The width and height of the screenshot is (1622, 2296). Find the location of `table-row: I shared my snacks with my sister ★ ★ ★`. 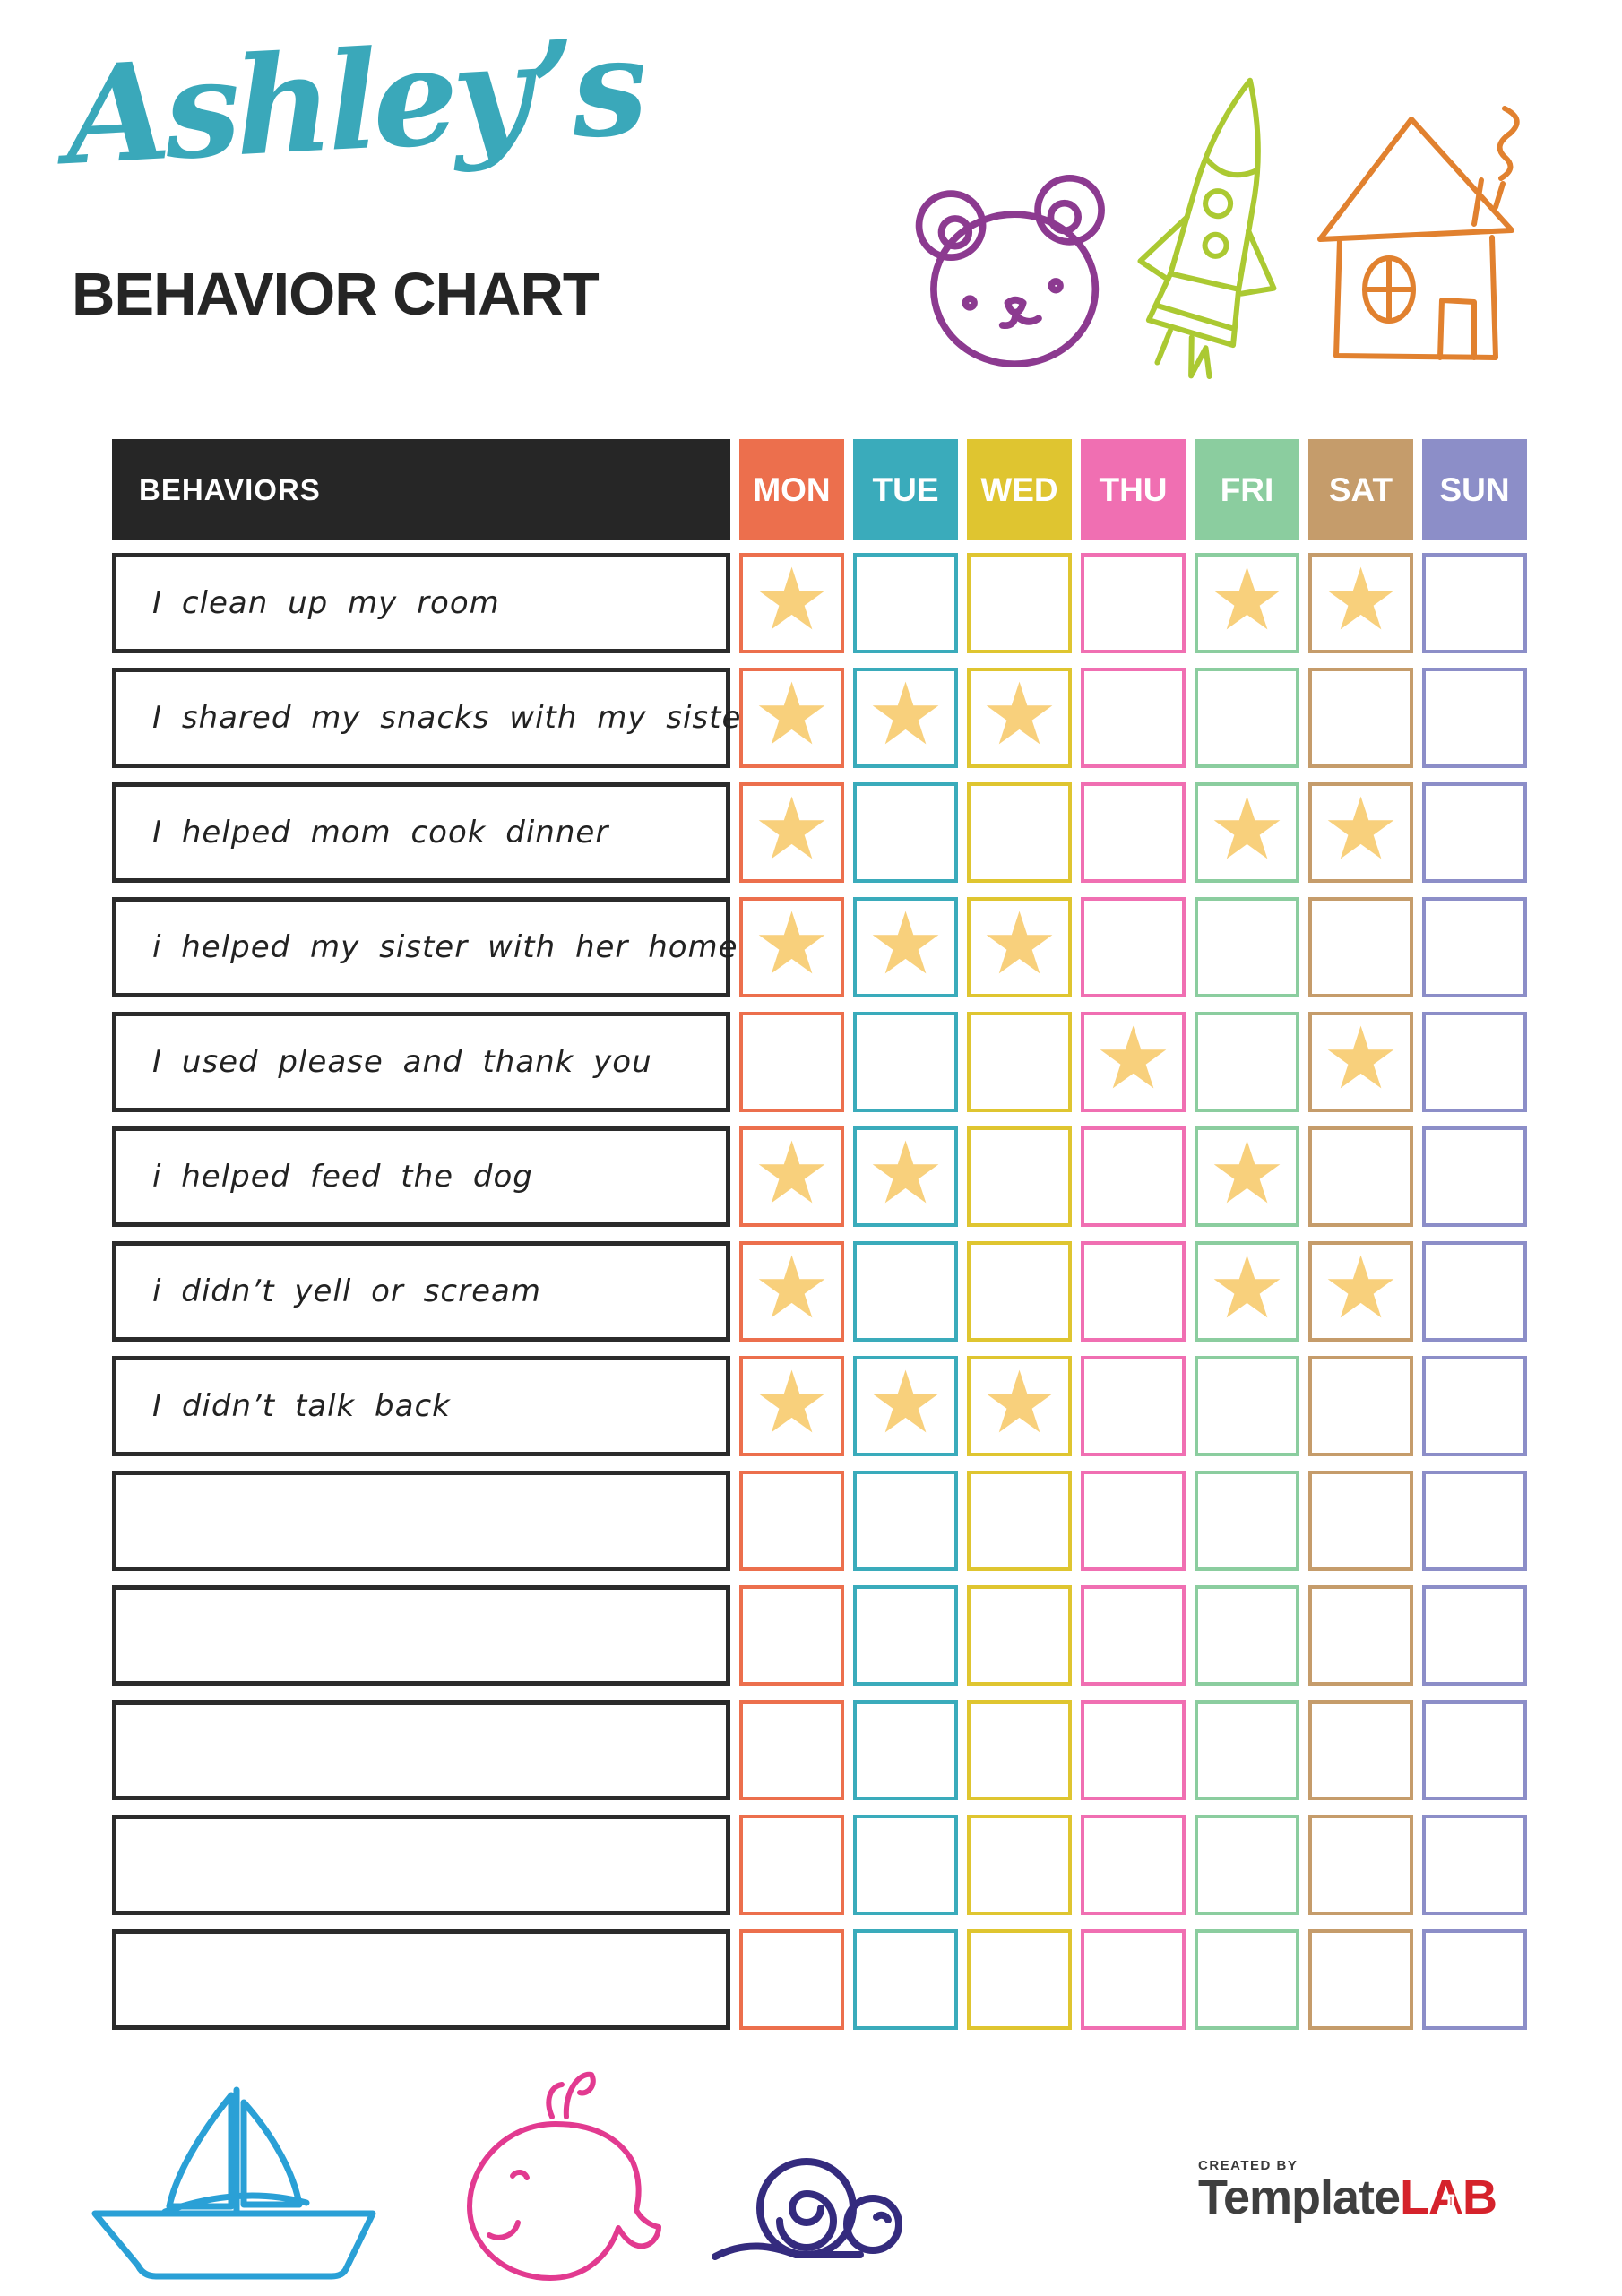

table-row: I shared my snacks with my sister ★ ★ ★ is located at coordinates (819, 718).